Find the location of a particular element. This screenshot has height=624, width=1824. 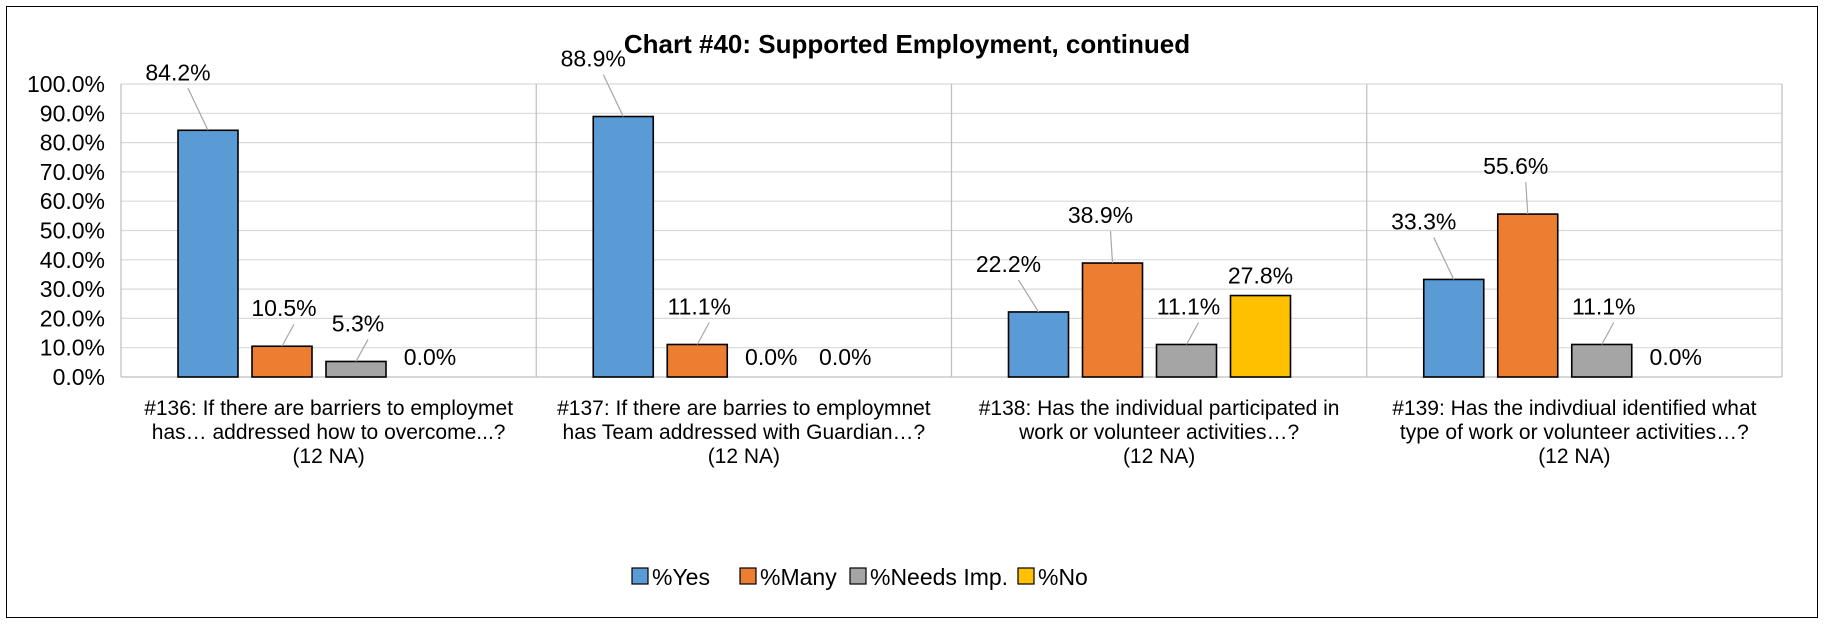

data-label: 84.2% is located at coordinates (177, 72).